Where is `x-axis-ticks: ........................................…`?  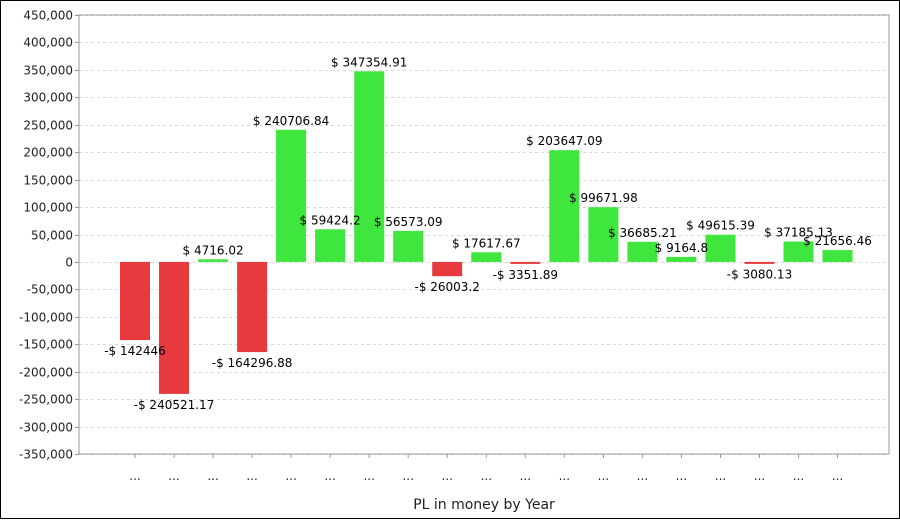
x-axis-ticks: ........................................… is located at coordinates (486, 468).